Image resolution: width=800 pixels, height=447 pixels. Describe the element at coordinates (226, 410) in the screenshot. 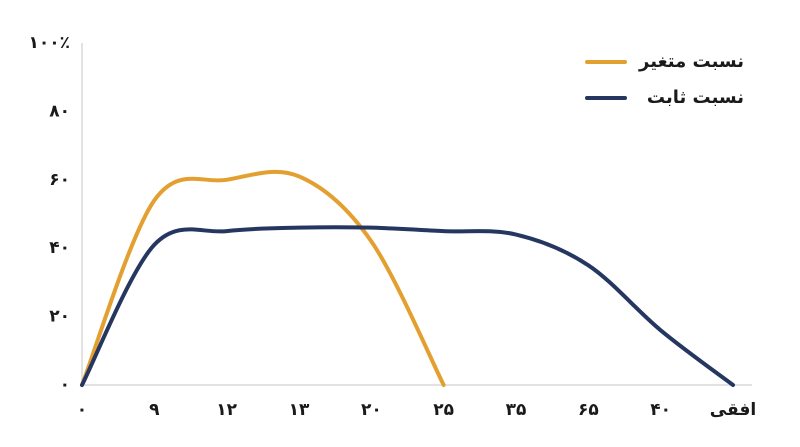

I see `x-tick-label: ۱۲` at that location.